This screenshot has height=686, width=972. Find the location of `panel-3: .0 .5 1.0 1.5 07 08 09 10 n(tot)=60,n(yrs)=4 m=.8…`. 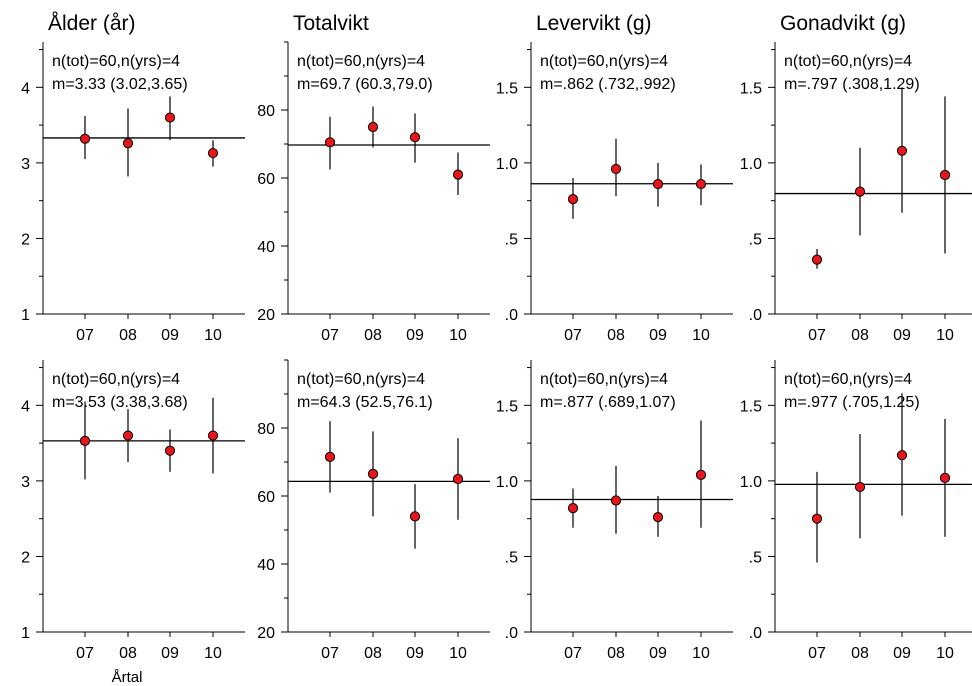

panel-3: .0 .5 1.0 1.5 07 08 09 10 n(tot)=60,n(yrs)=4 m=.8… is located at coordinates (614, 178).